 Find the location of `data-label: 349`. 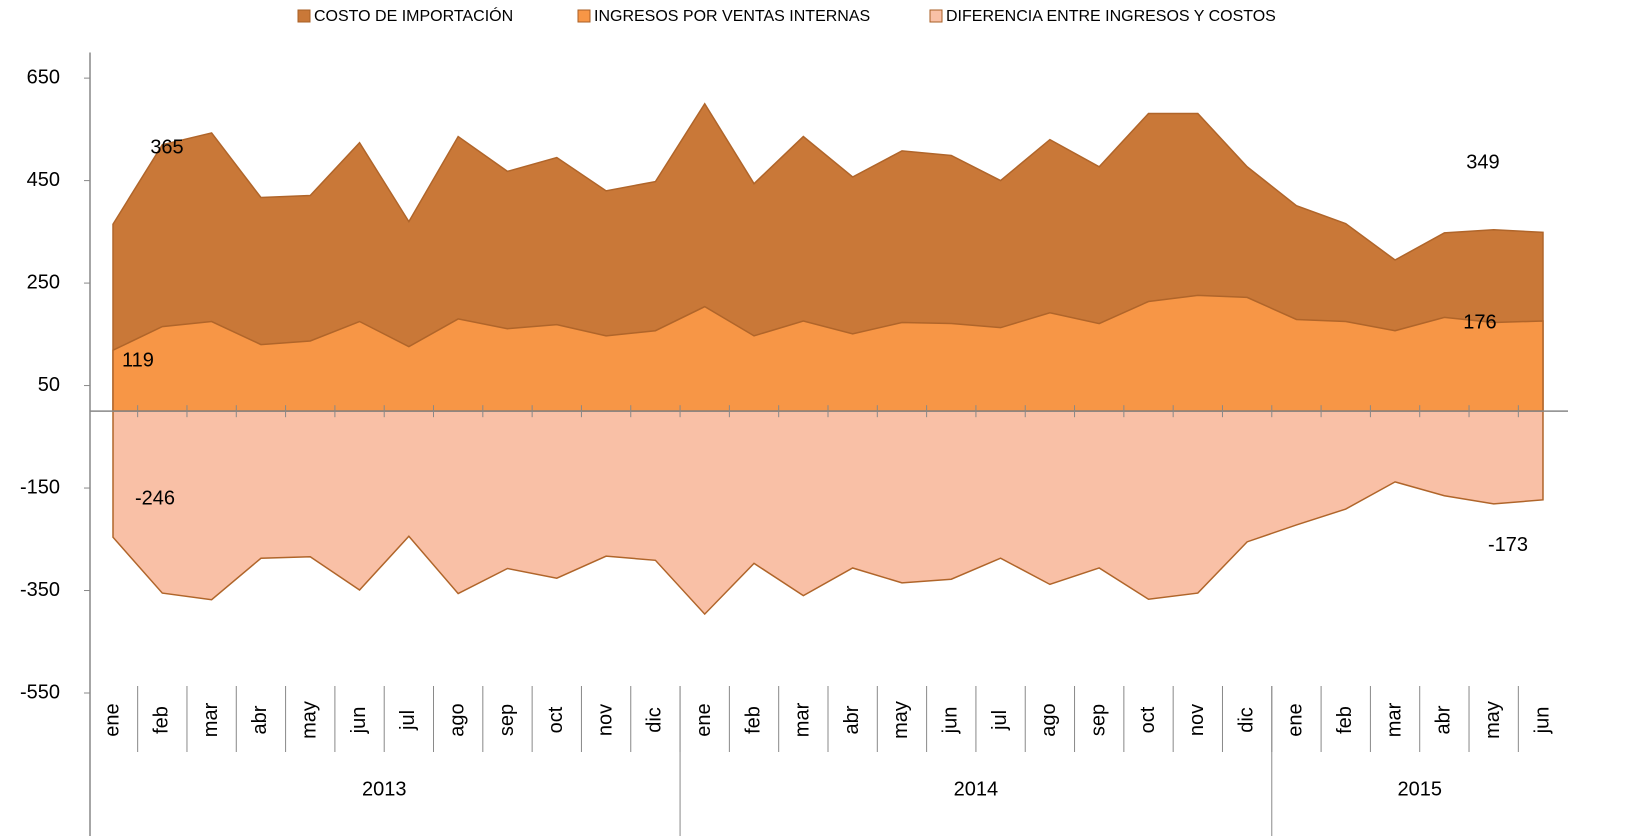

data-label: 349 is located at coordinates (1482, 163).